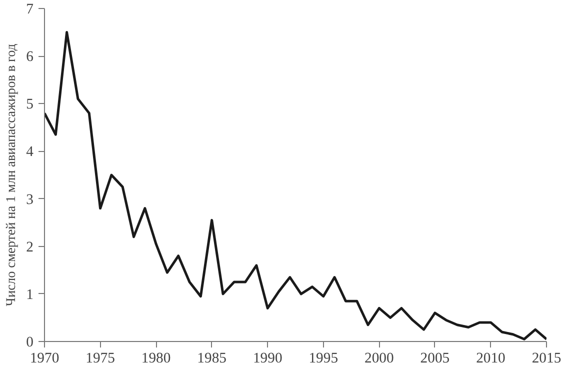 The height and width of the screenshot is (365, 564). Describe the element at coordinates (267, 357) in the screenshot. I see `x-tick-label: 1990` at that location.